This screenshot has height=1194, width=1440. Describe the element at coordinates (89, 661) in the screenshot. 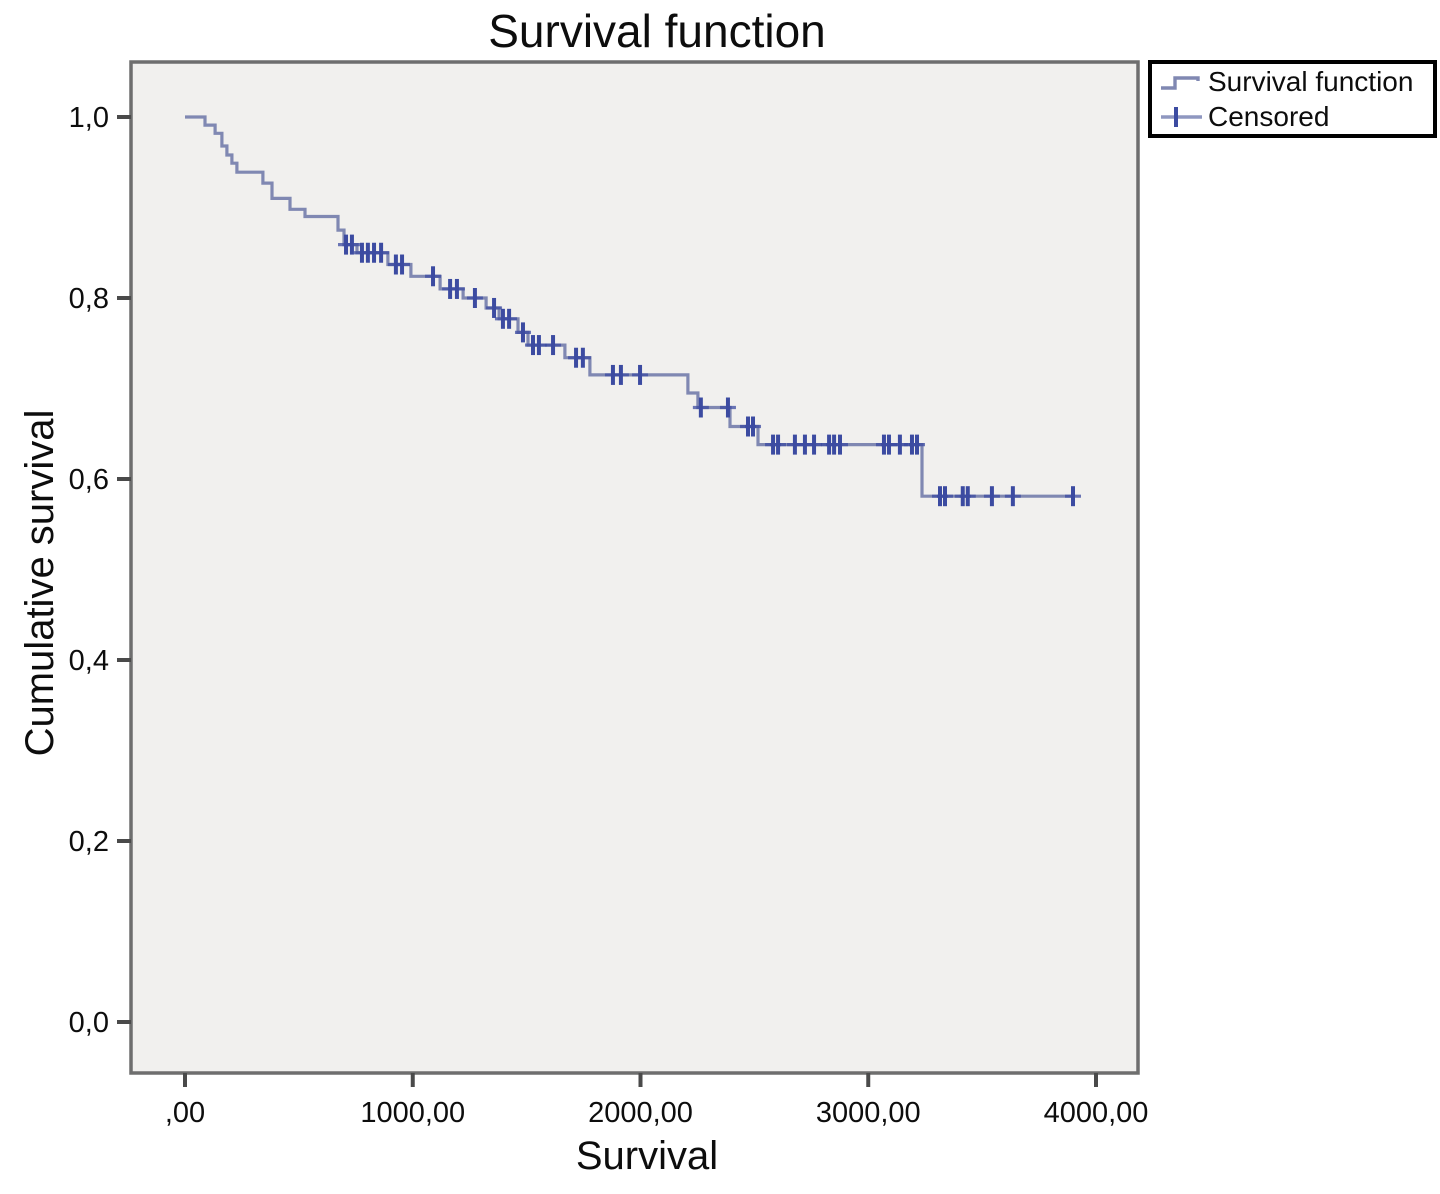

I see `svg-text: 0,4` at that location.